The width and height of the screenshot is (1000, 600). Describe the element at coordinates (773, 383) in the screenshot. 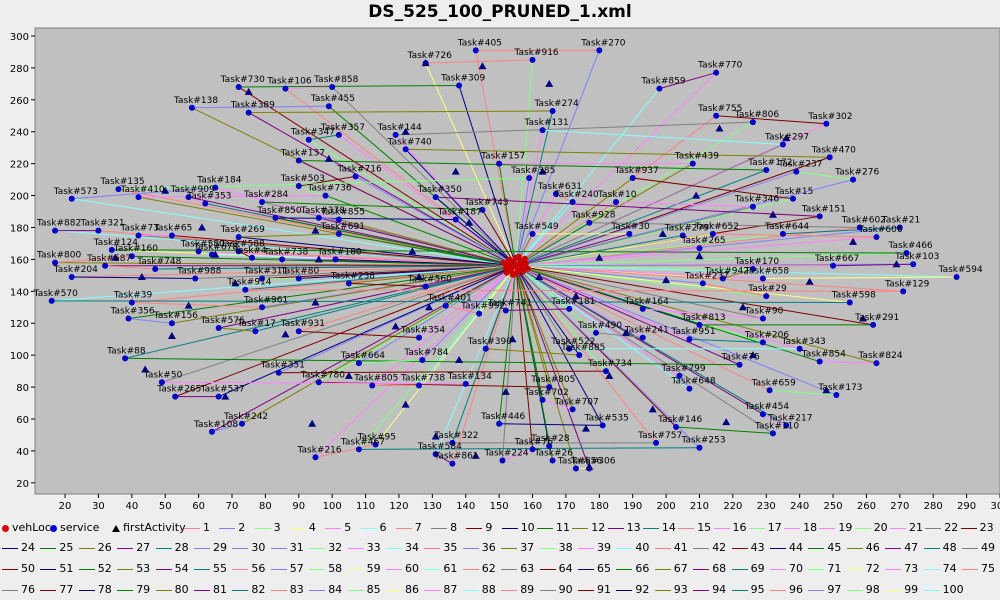

I see `service-label: Task#659` at that location.